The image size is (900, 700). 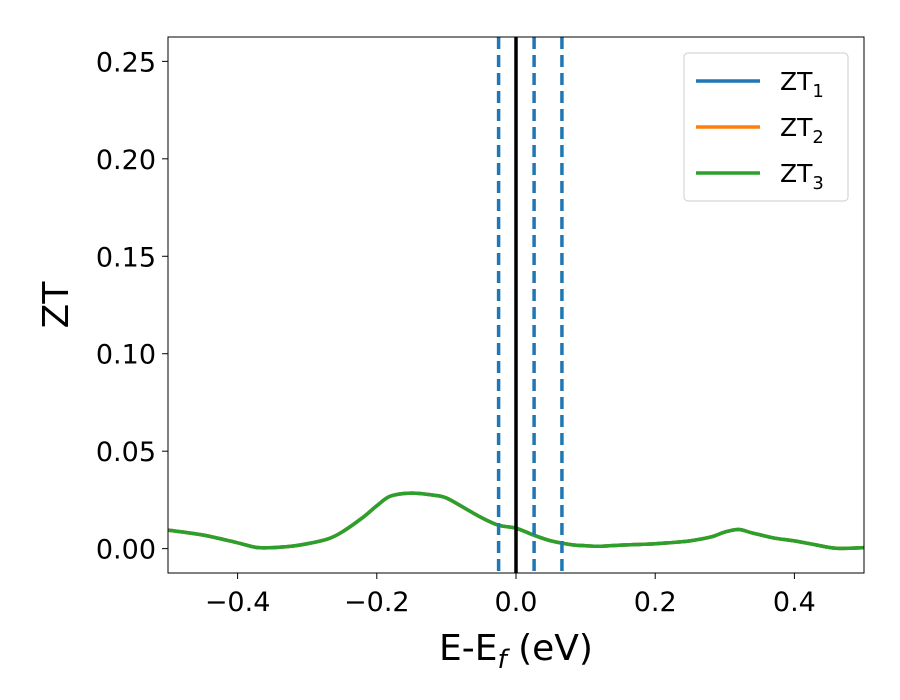 What do you see at coordinates (56, 305) in the screenshot?
I see `y-axis-label: ZT` at bounding box center [56, 305].